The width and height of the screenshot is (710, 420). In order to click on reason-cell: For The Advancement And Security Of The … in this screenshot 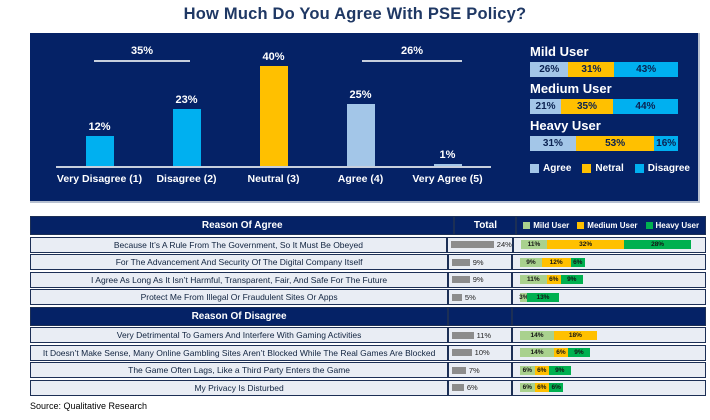, I will do `click(239, 262)`.